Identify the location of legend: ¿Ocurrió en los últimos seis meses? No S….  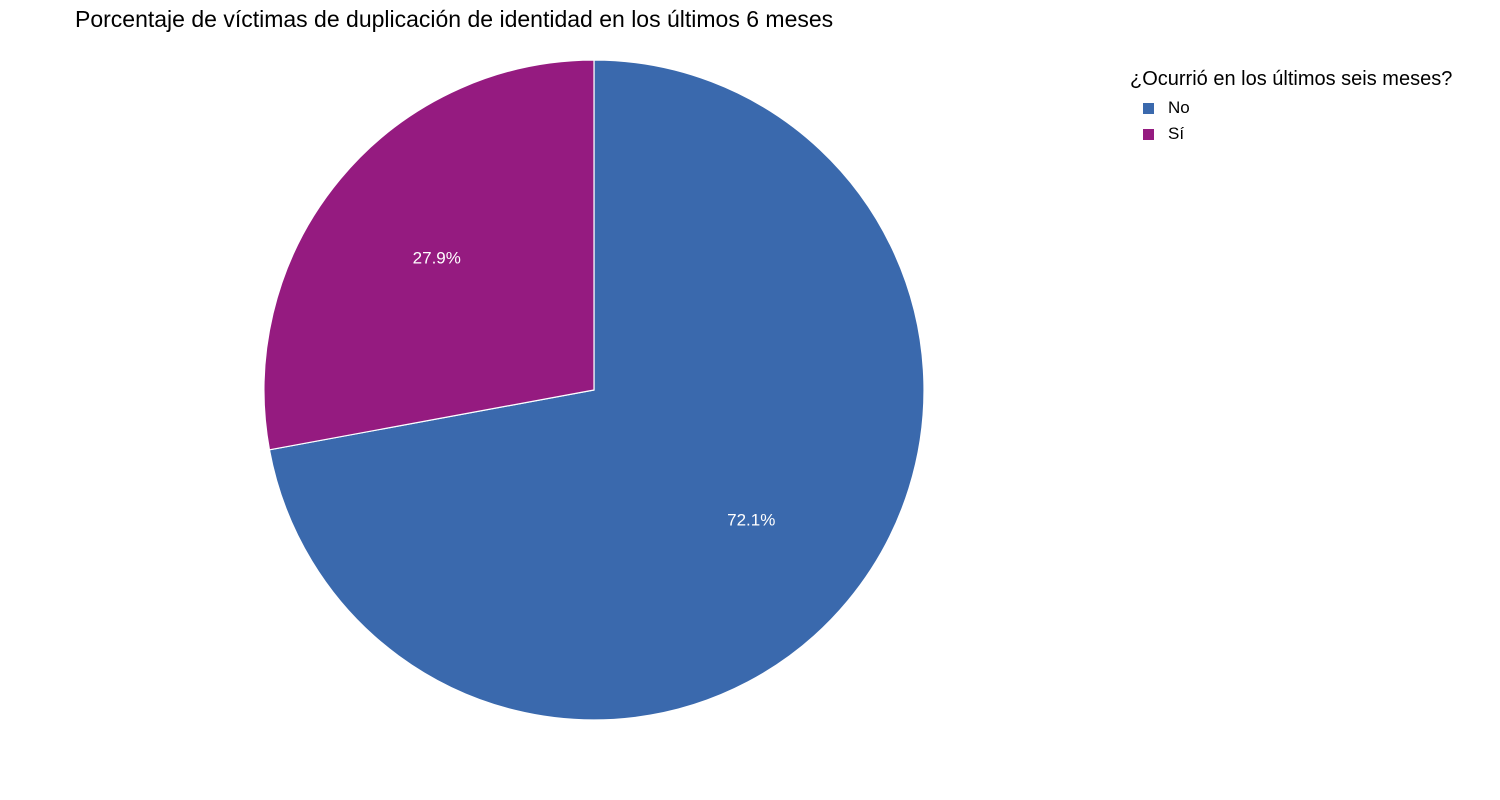
(1291, 107).